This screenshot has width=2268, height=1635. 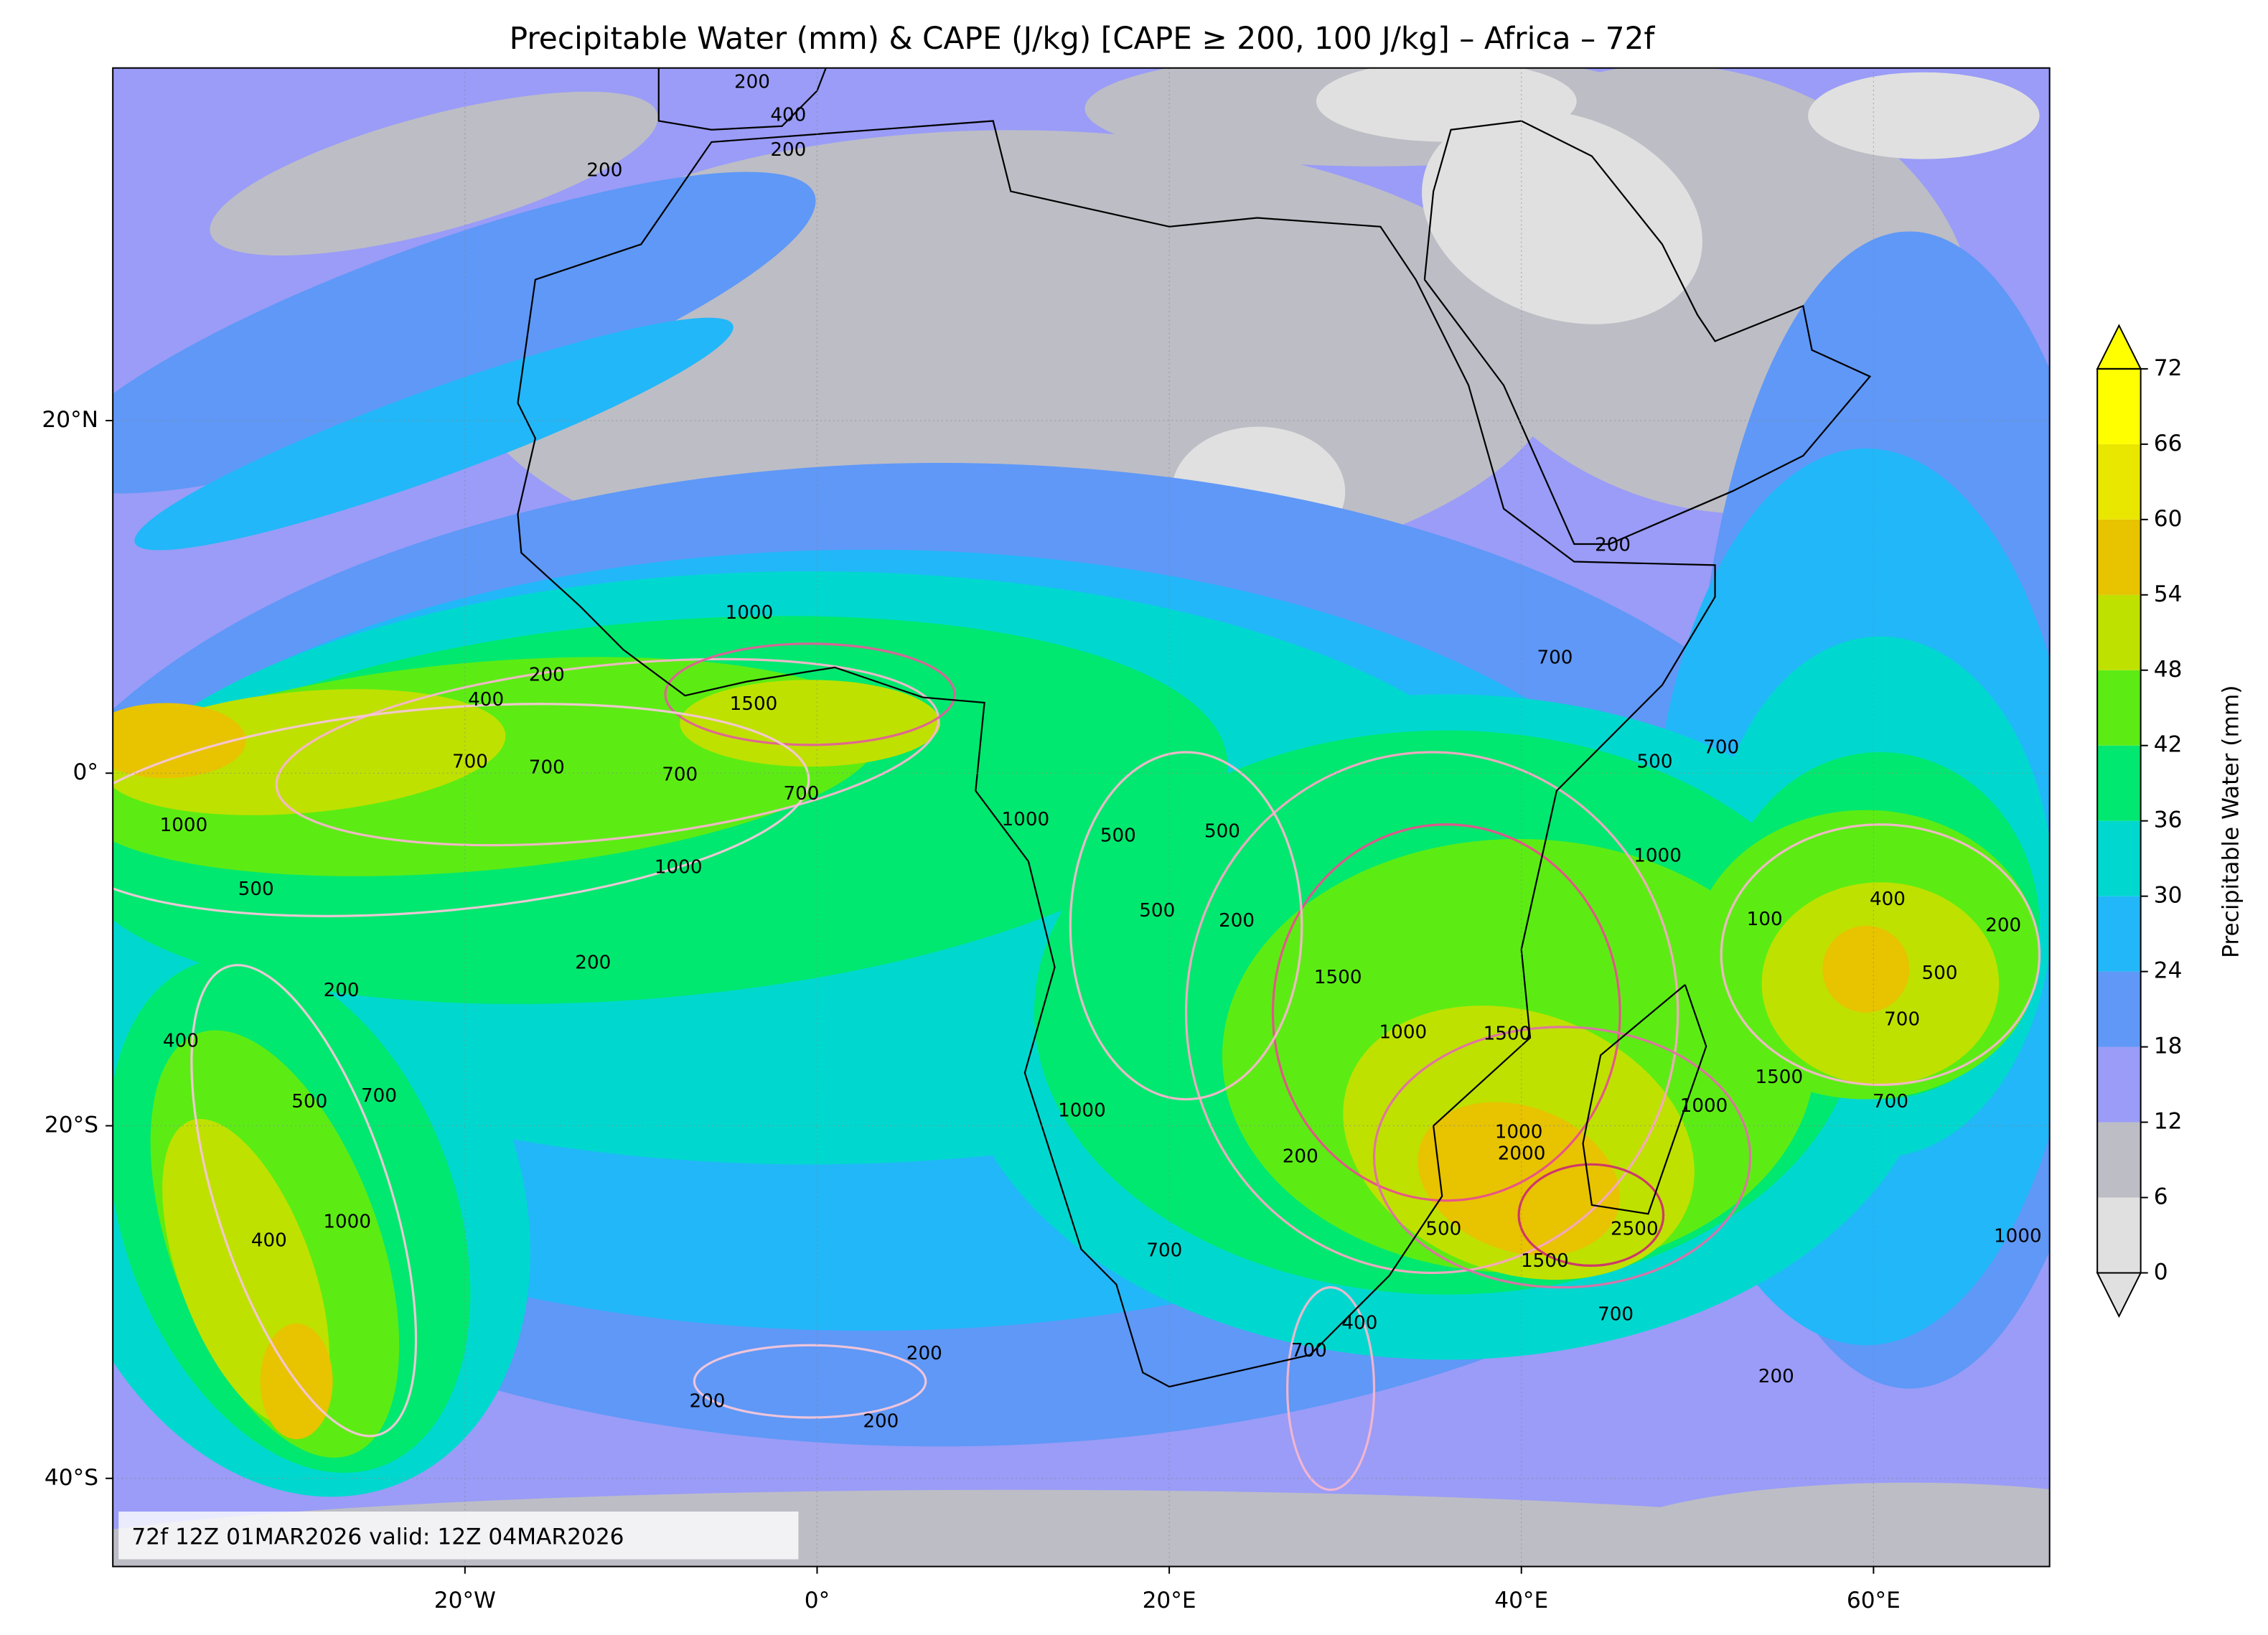 What do you see at coordinates (2168, 443) in the screenshot?
I see `colorbar-tick-label: 66` at bounding box center [2168, 443].